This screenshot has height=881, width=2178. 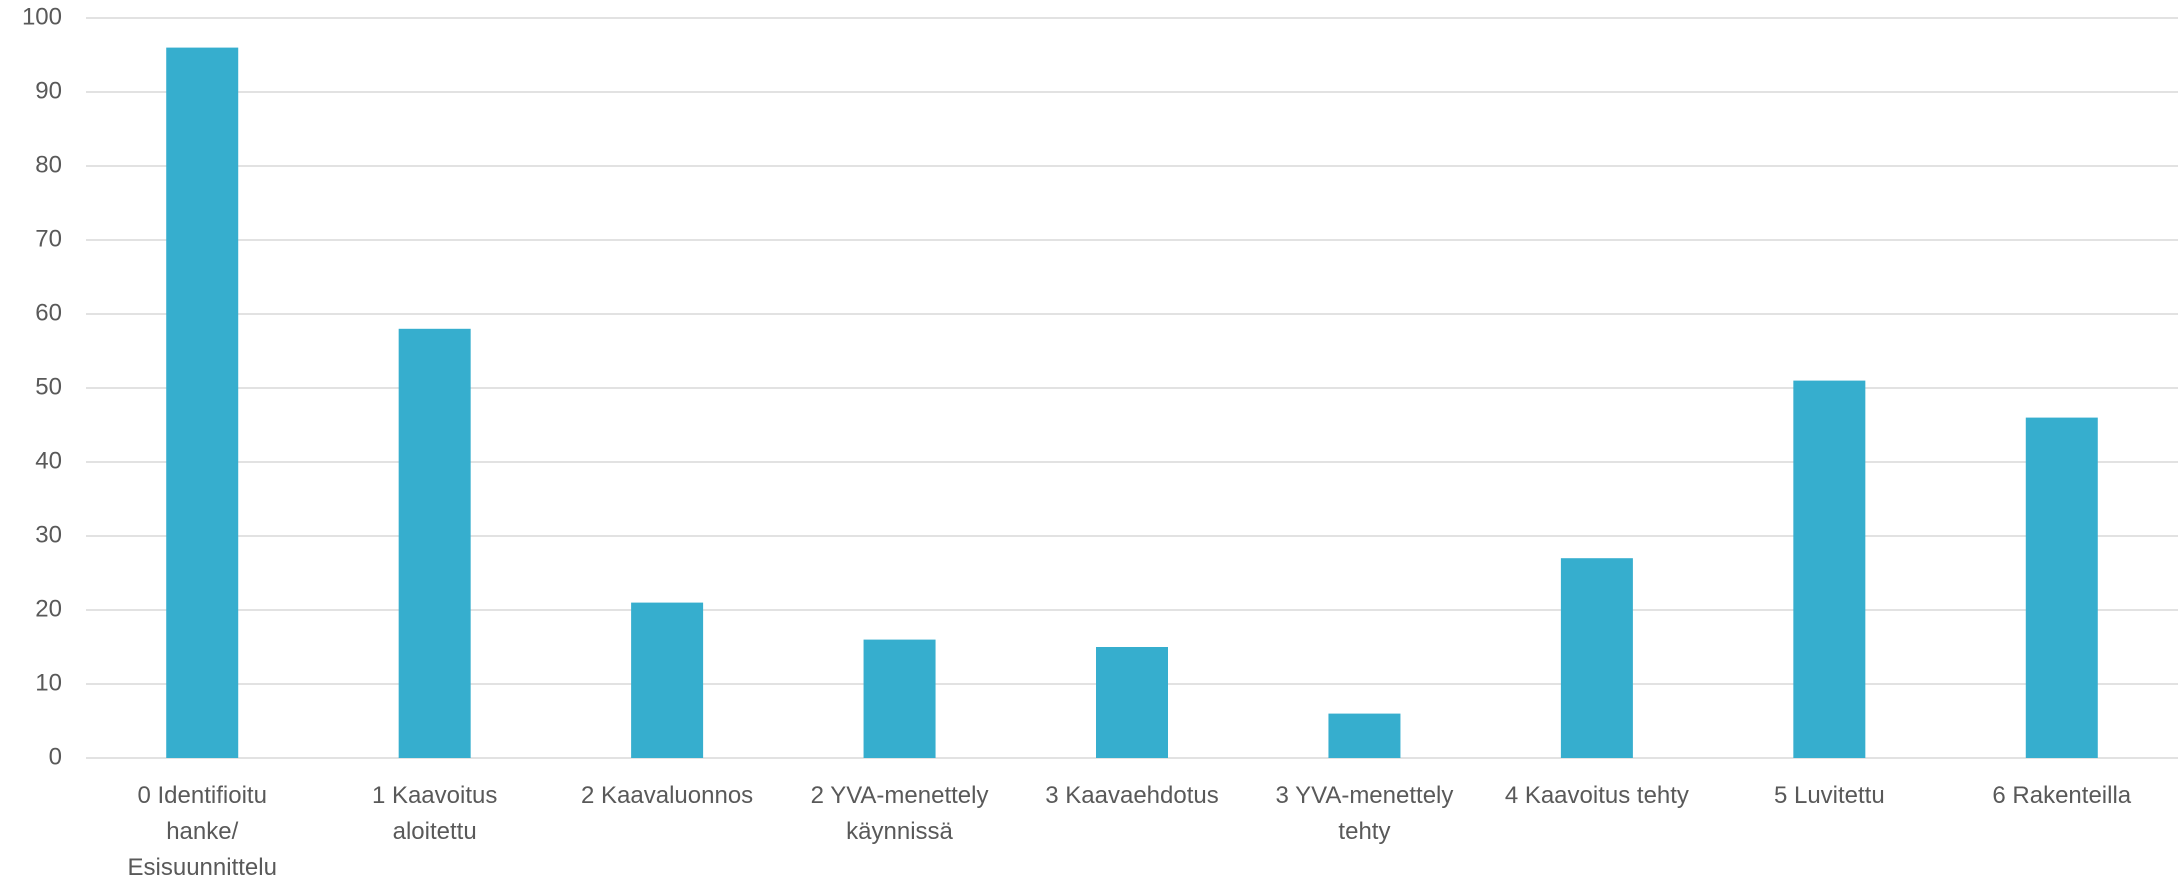 What do you see at coordinates (1132, 795) in the screenshot?
I see `x-tick-label: 3 Kaavaehdotus` at bounding box center [1132, 795].